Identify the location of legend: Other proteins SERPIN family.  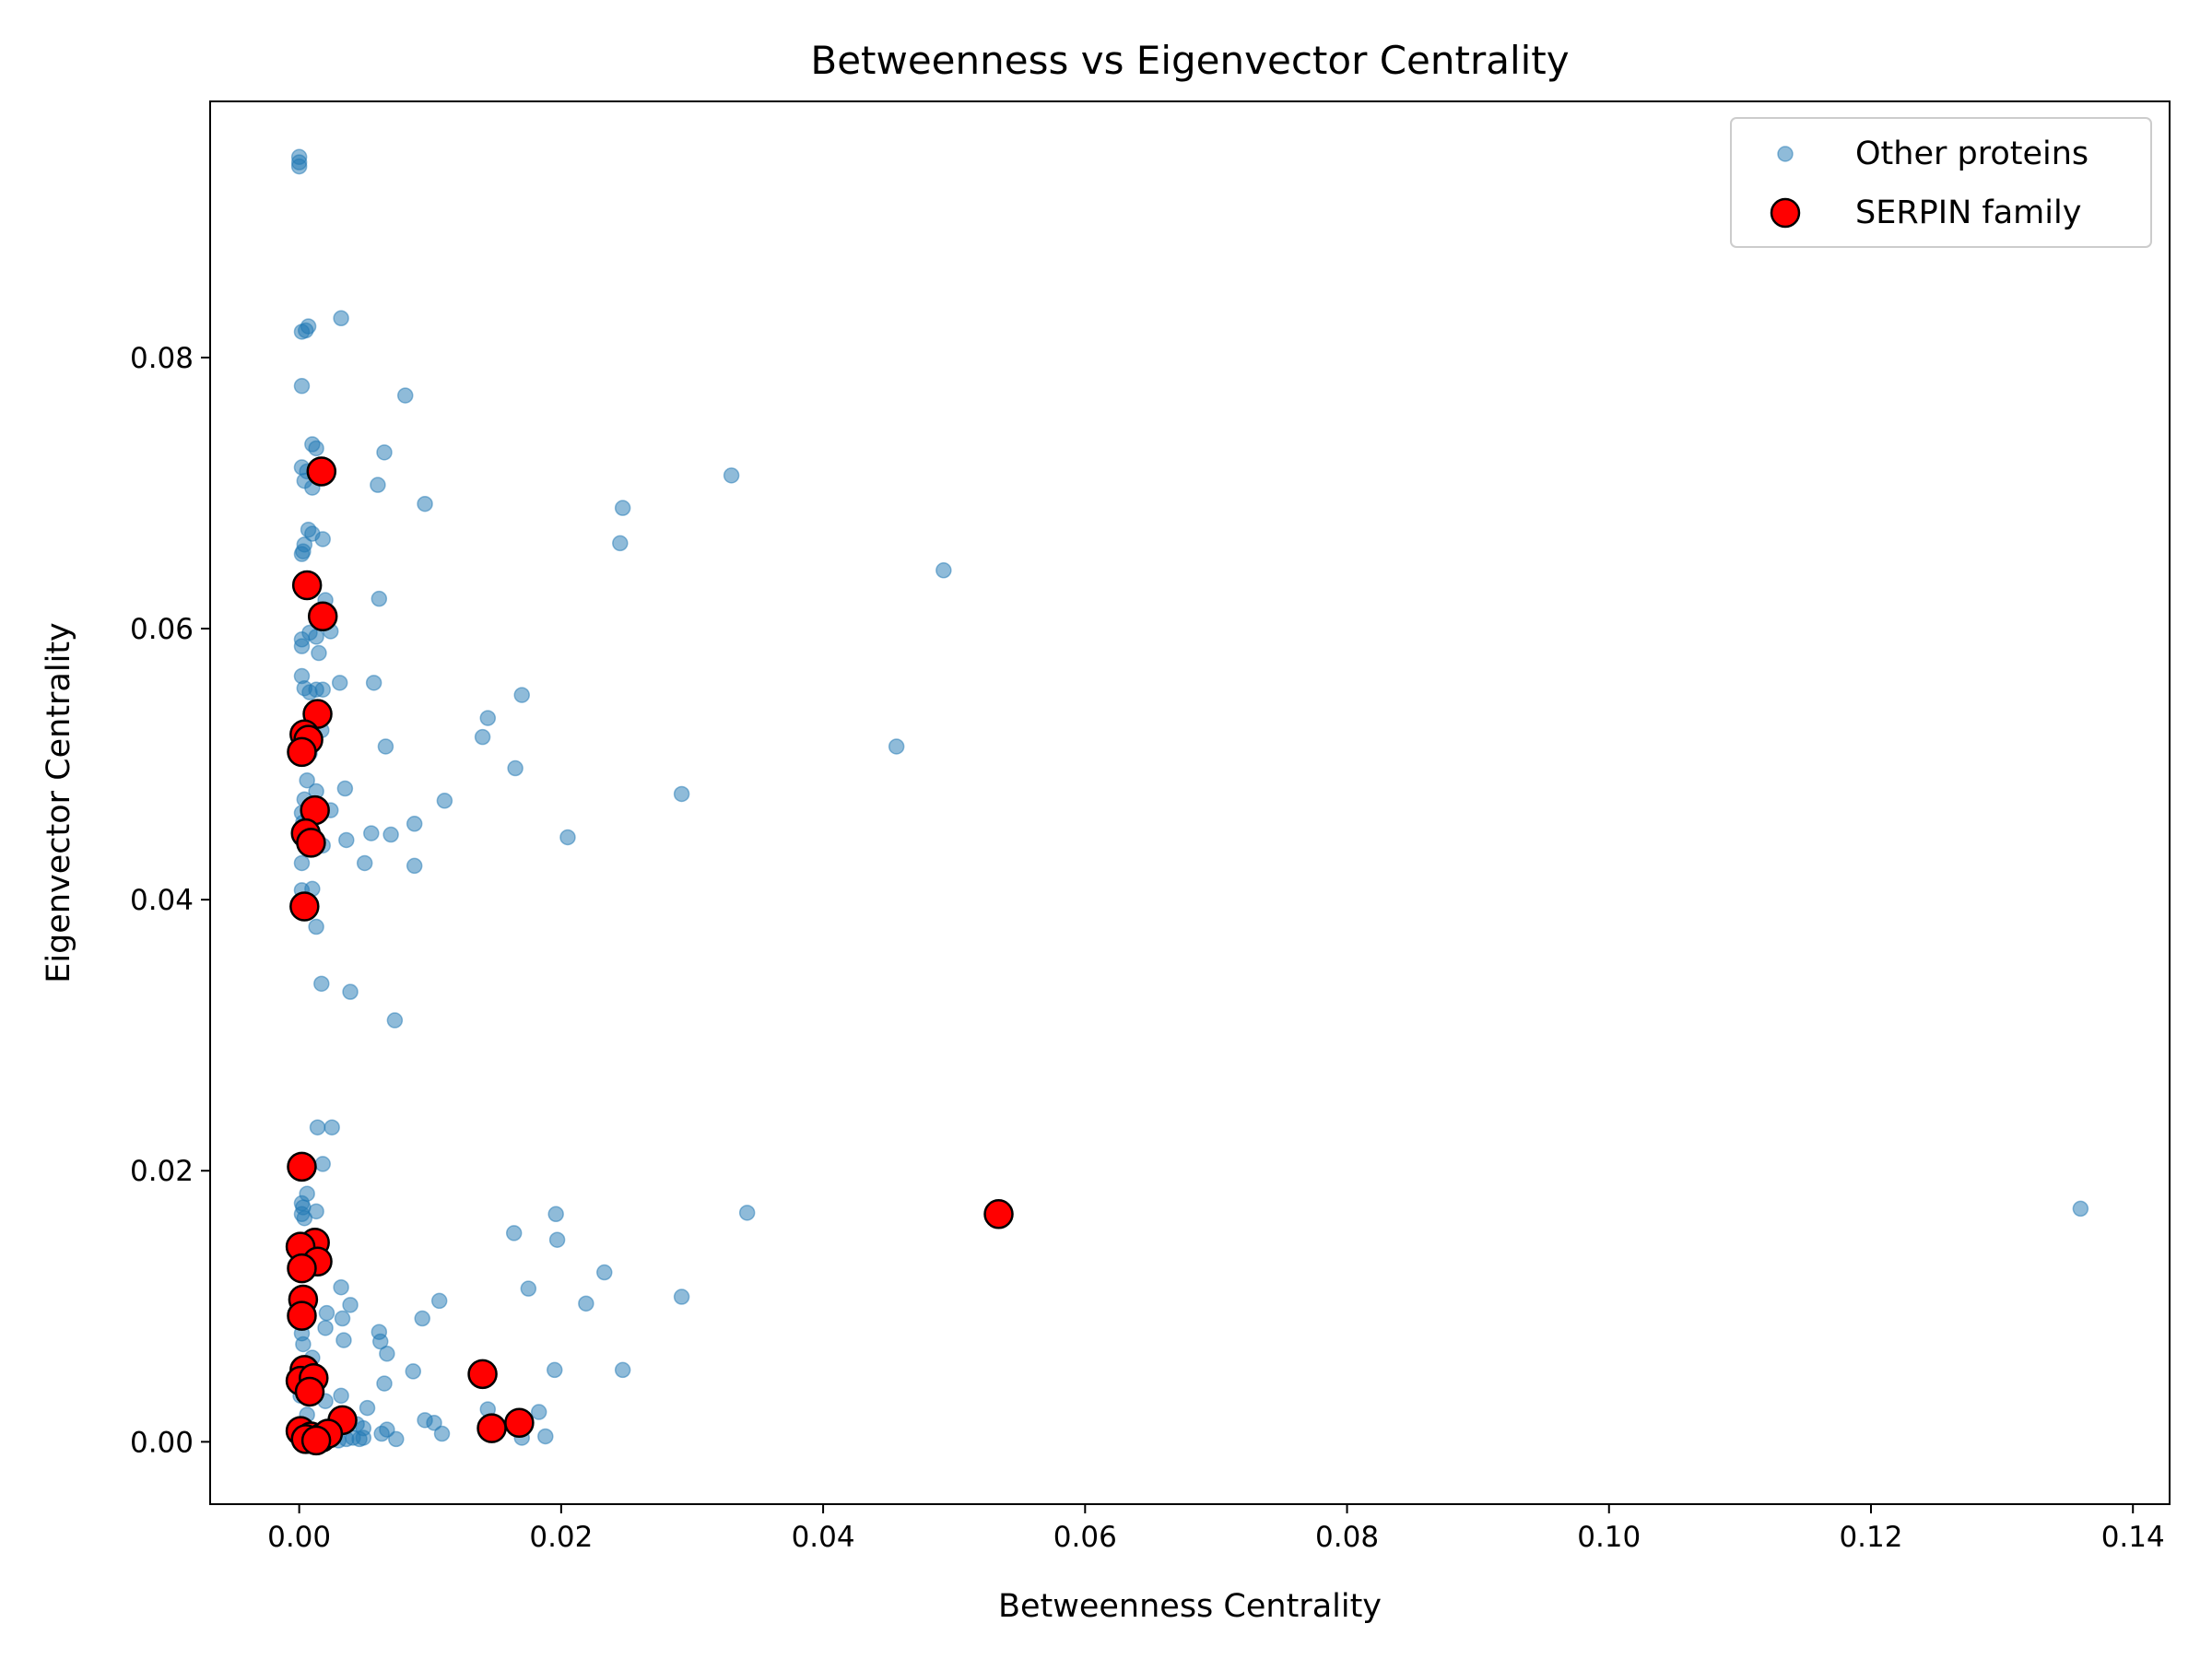
(1941, 182).